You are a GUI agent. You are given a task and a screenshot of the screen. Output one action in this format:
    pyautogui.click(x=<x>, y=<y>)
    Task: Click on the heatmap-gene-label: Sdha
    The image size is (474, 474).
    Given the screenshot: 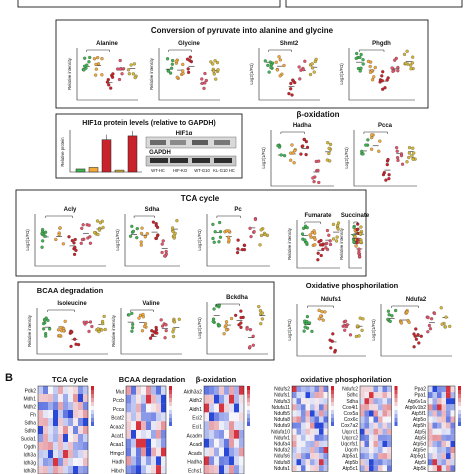 What is the action you would take?
    pyautogui.click(x=30, y=424)
    